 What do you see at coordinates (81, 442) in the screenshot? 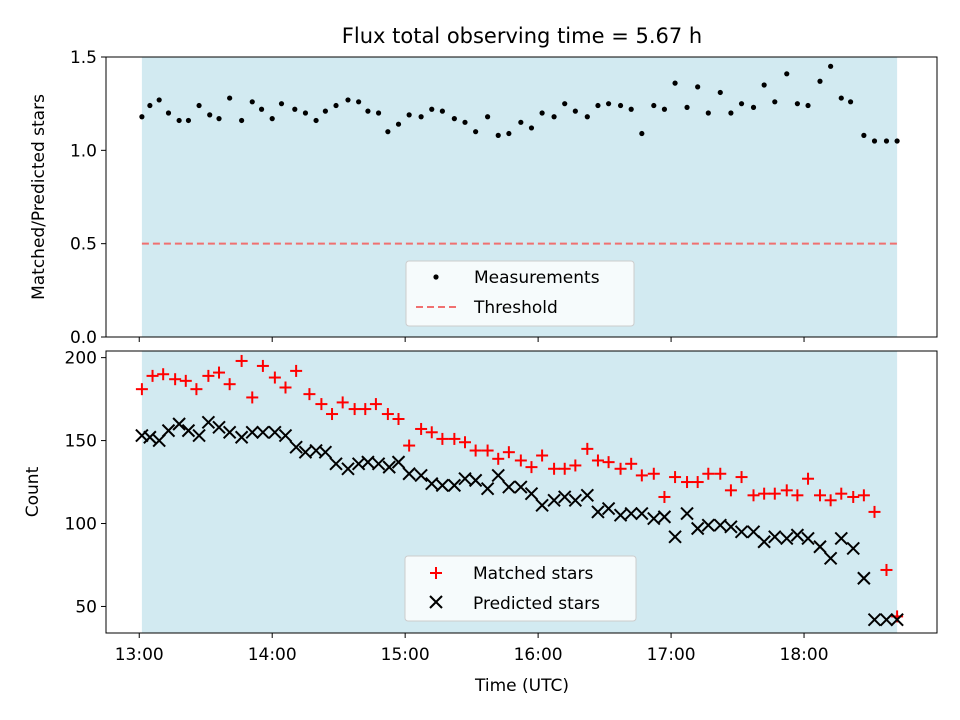
I see `count-y-tick-label: 150` at bounding box center [81, 442].